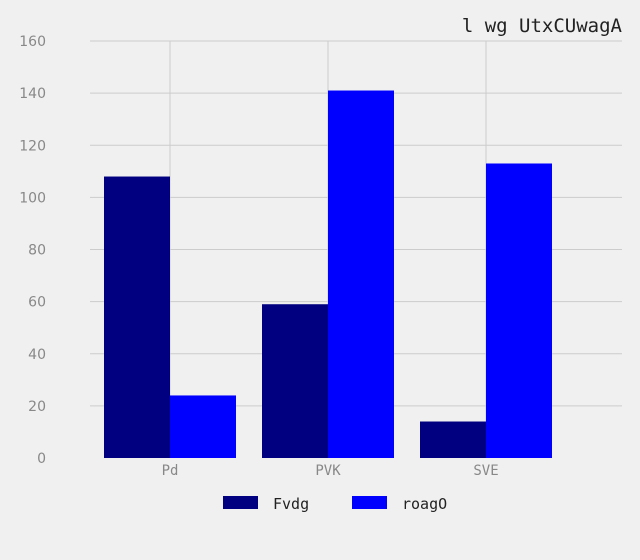  I want to click on y-tick-label: 100, so click(32, 198).